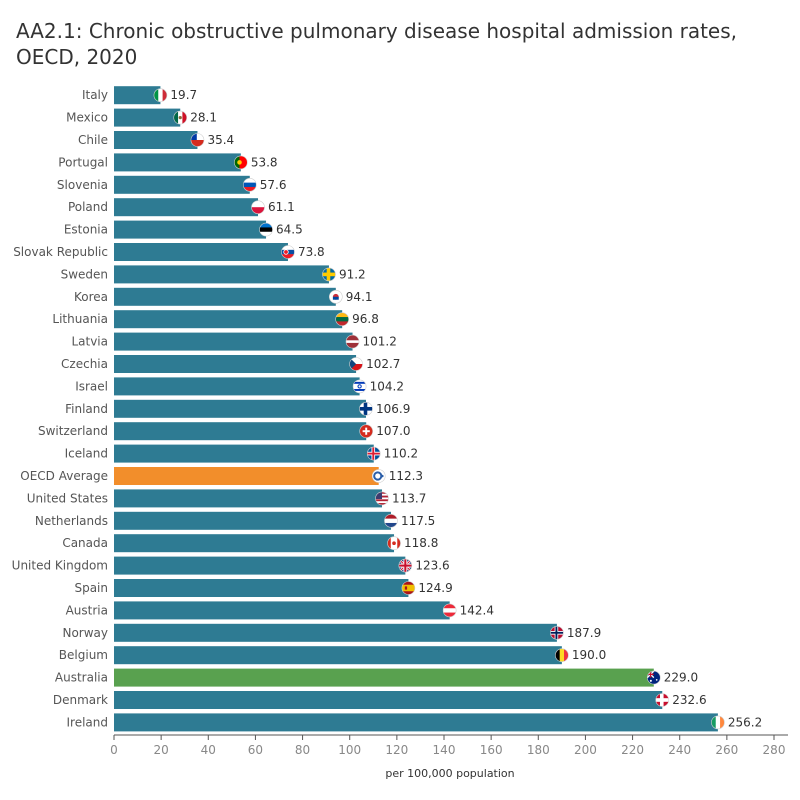 The height and width of the screenshot is (800, 800). What do you see at coordinates (208, 750) in the screenshot?
I see `x-tick-label: 40` at bounding box center [208, 750].